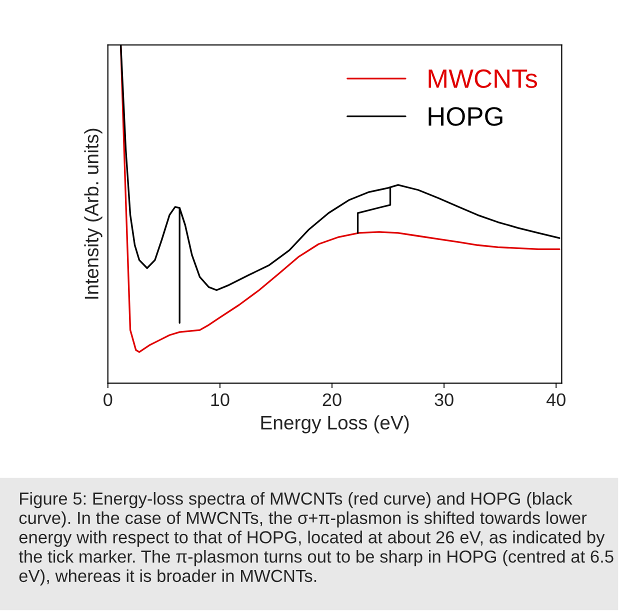 The image size is (620, 615). What do you see at coordinates (332, 399) in the screenshot?
I see `x-tick-label: 20` at bounding box center [332, 399].